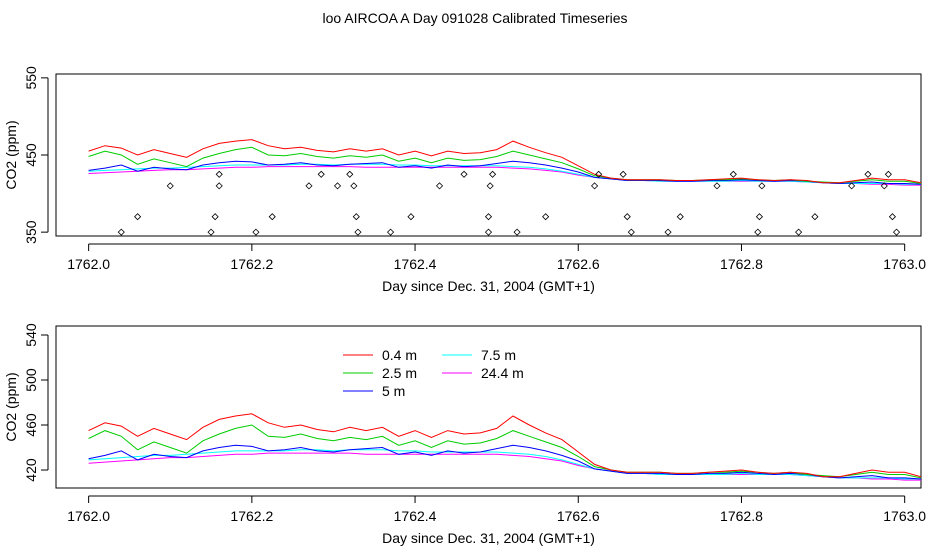 The image size is (950, 550). Describe the element at coordinates (498, 355) in the screenshot. I see `legend-label-4: 7.5 m` at that location.